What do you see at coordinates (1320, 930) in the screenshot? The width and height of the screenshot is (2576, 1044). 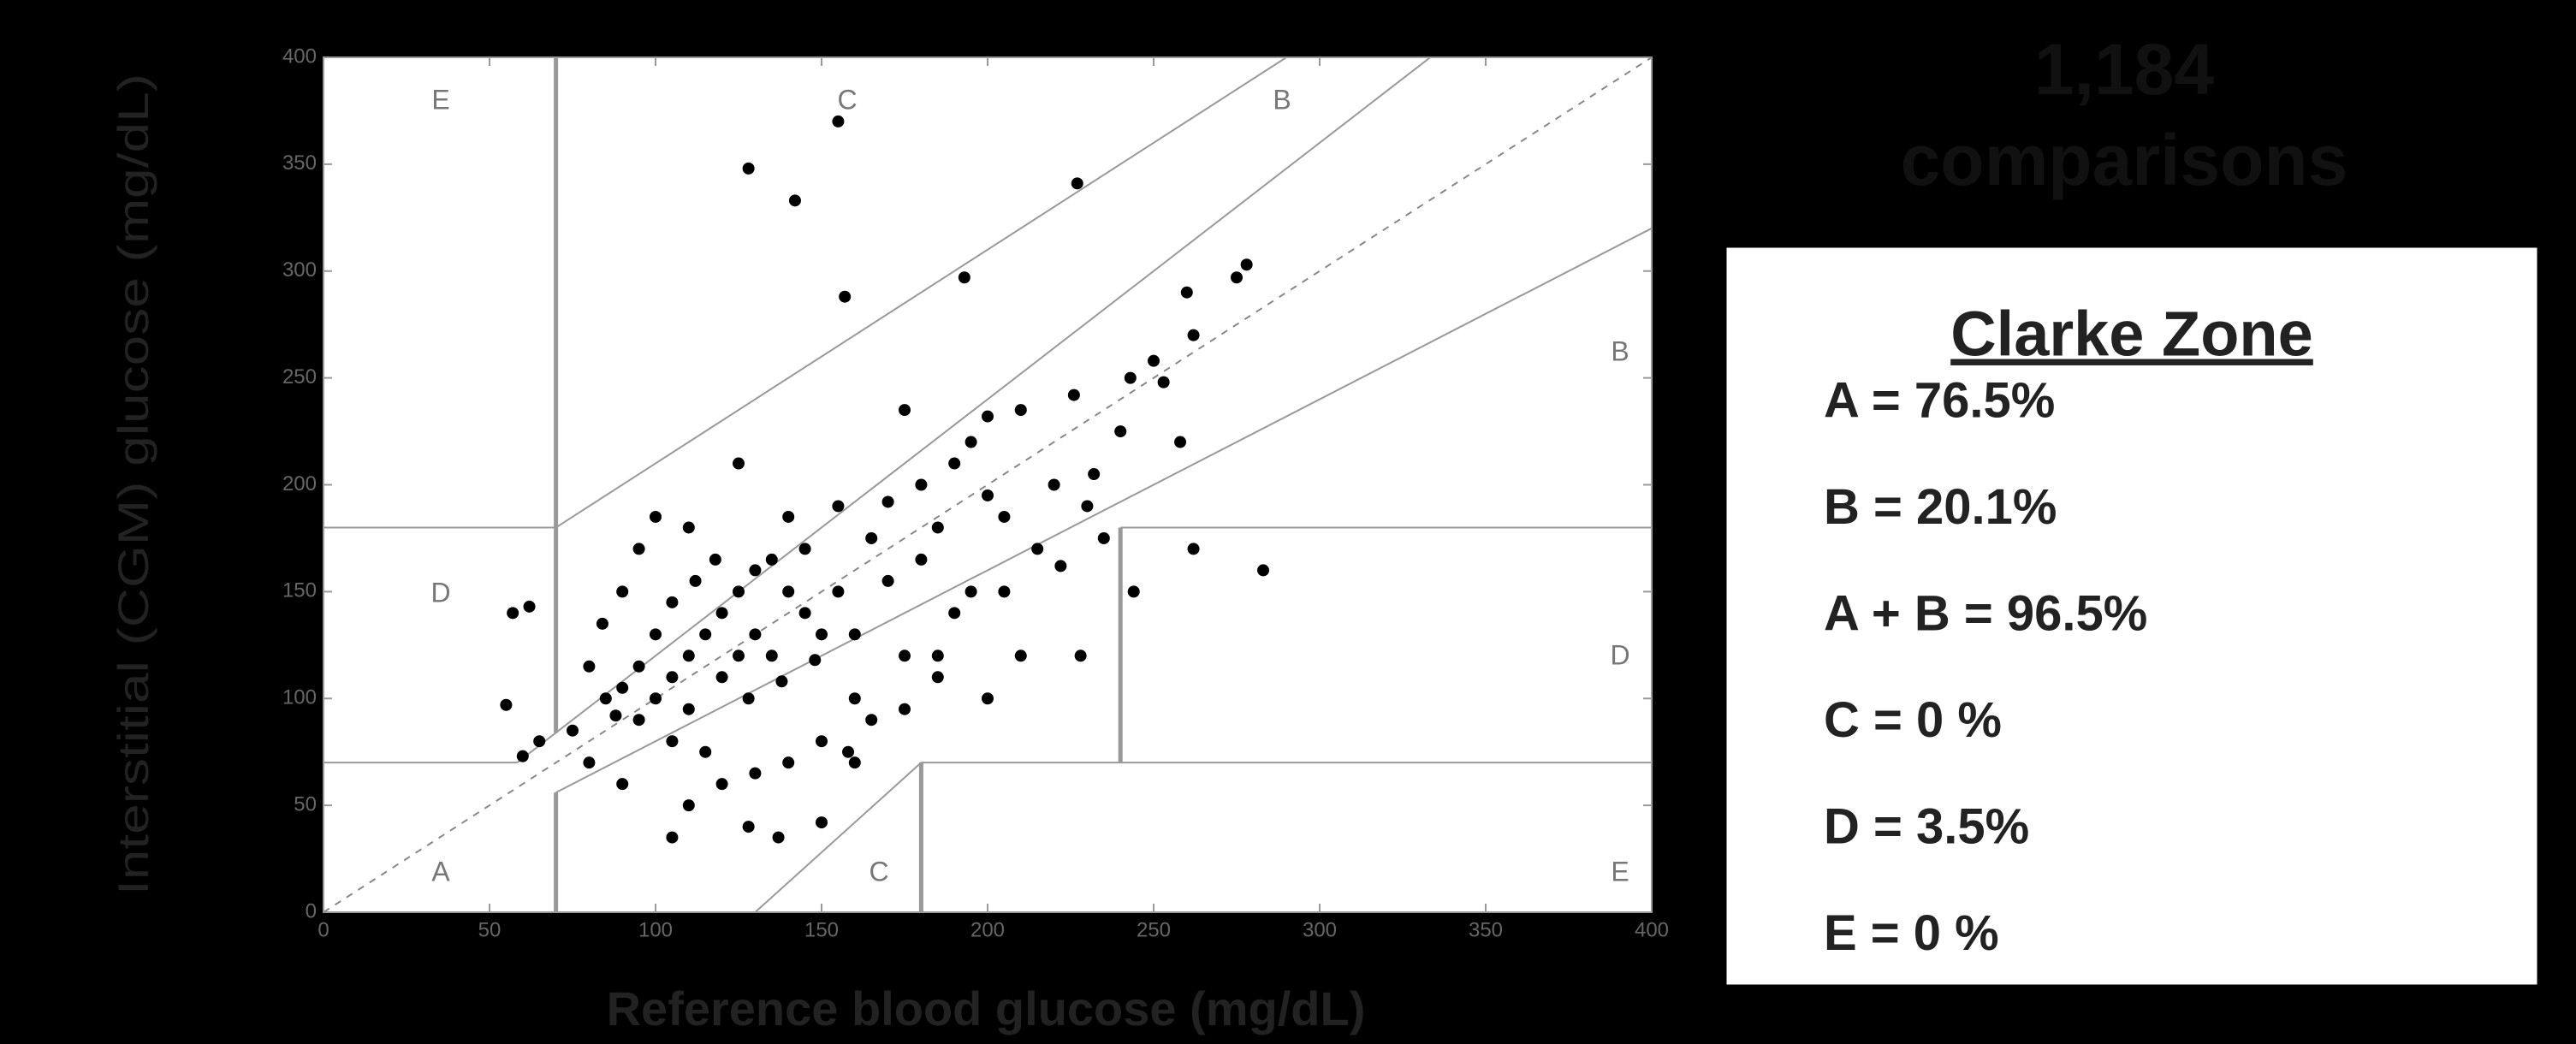 I see `x-tick-label: 300` at bounding box center [1320, 930].